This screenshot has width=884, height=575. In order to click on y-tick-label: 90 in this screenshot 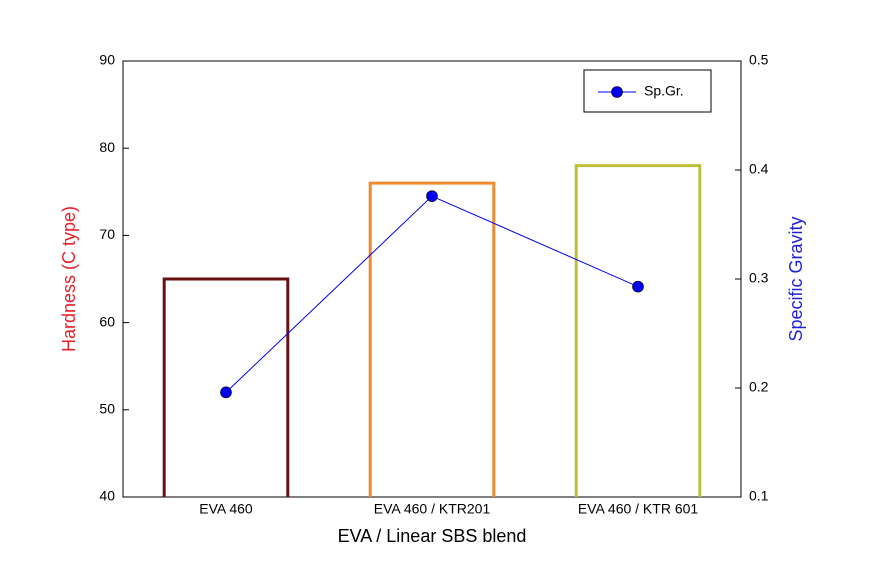, I will do `click(107, 60)`.